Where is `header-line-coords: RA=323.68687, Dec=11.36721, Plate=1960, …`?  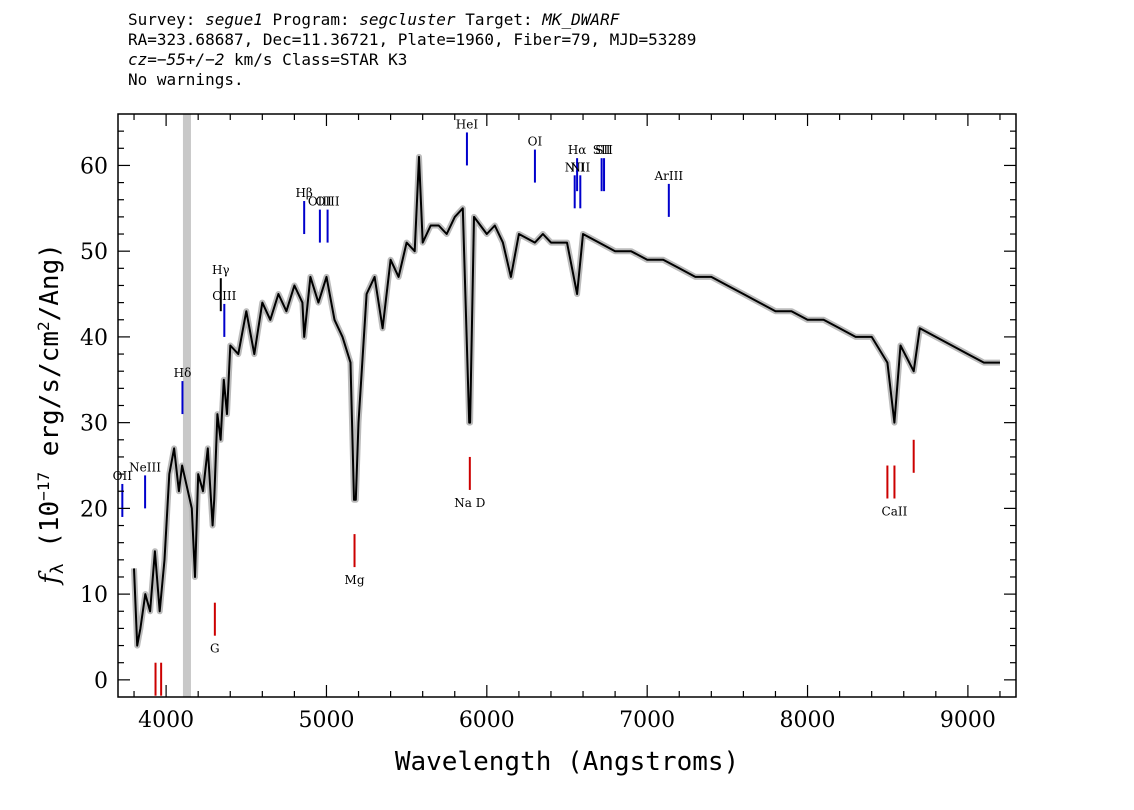
header-line-coords: RA=323.68687, Dec=11.36721, Plate=1960, … is located at coordinates (412, 39).